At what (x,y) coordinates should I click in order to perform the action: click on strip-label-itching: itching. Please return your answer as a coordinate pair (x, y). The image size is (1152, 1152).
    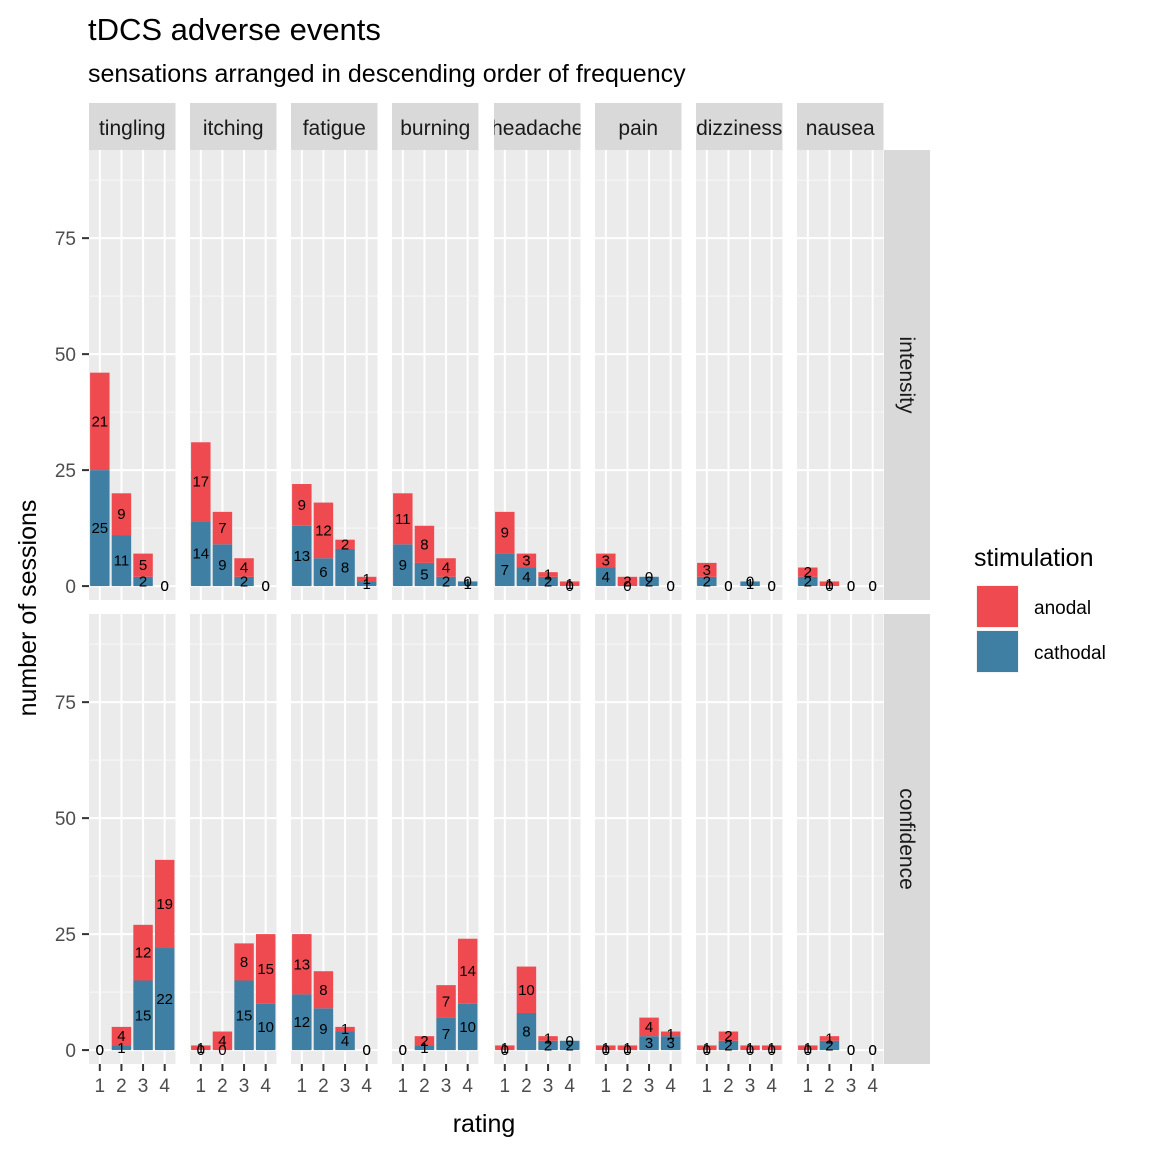
    Looking at the image, I should click on (233, 128).